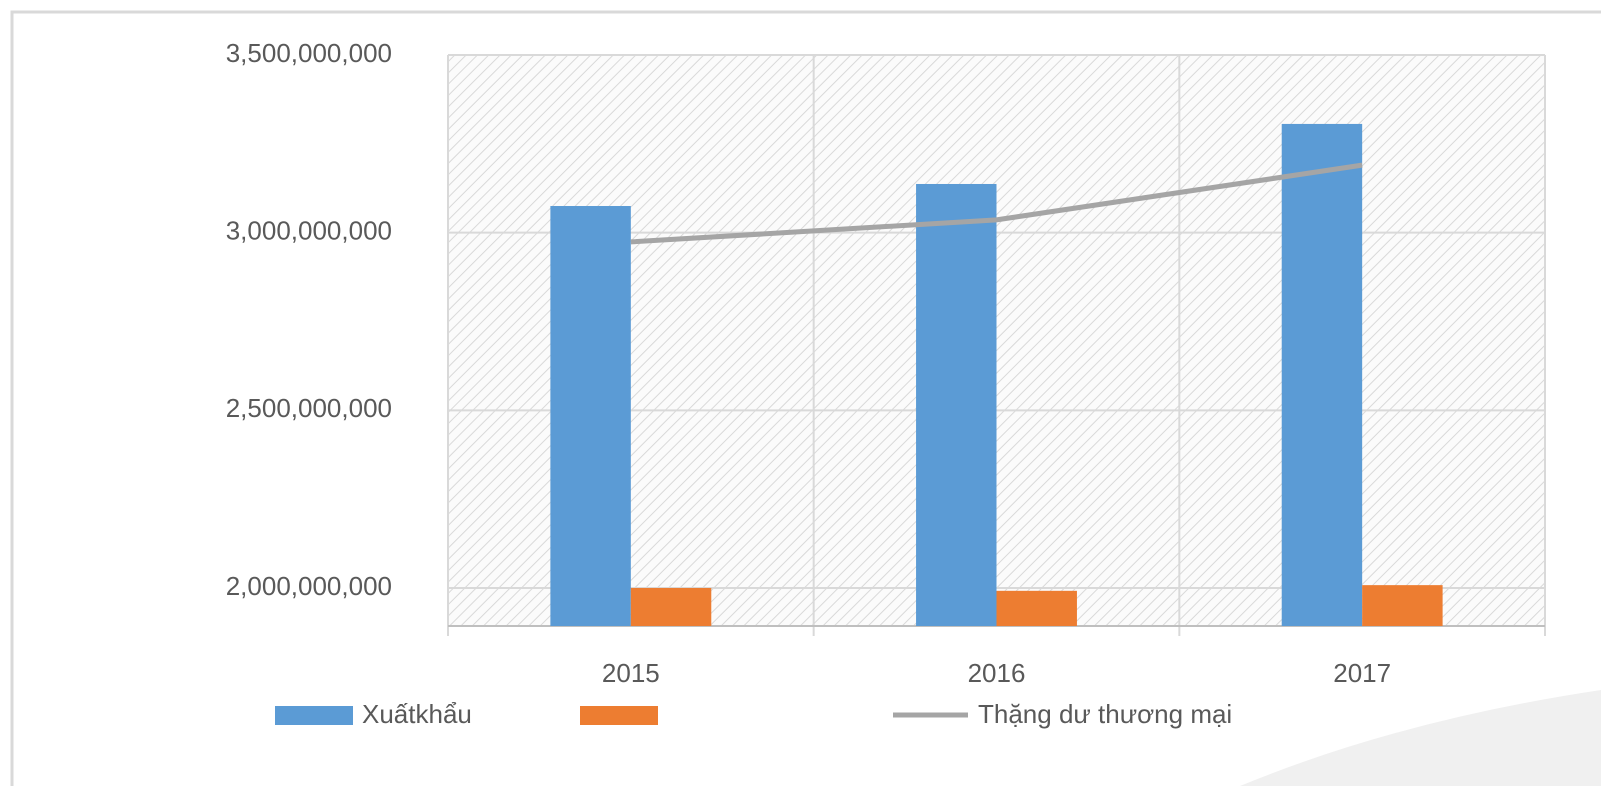 This screenshot has width=1601, height=791. Describe the element at coordinates (309, 53) in the screenshot. I see `y-tick-label: 3,500,000,000` at that location.